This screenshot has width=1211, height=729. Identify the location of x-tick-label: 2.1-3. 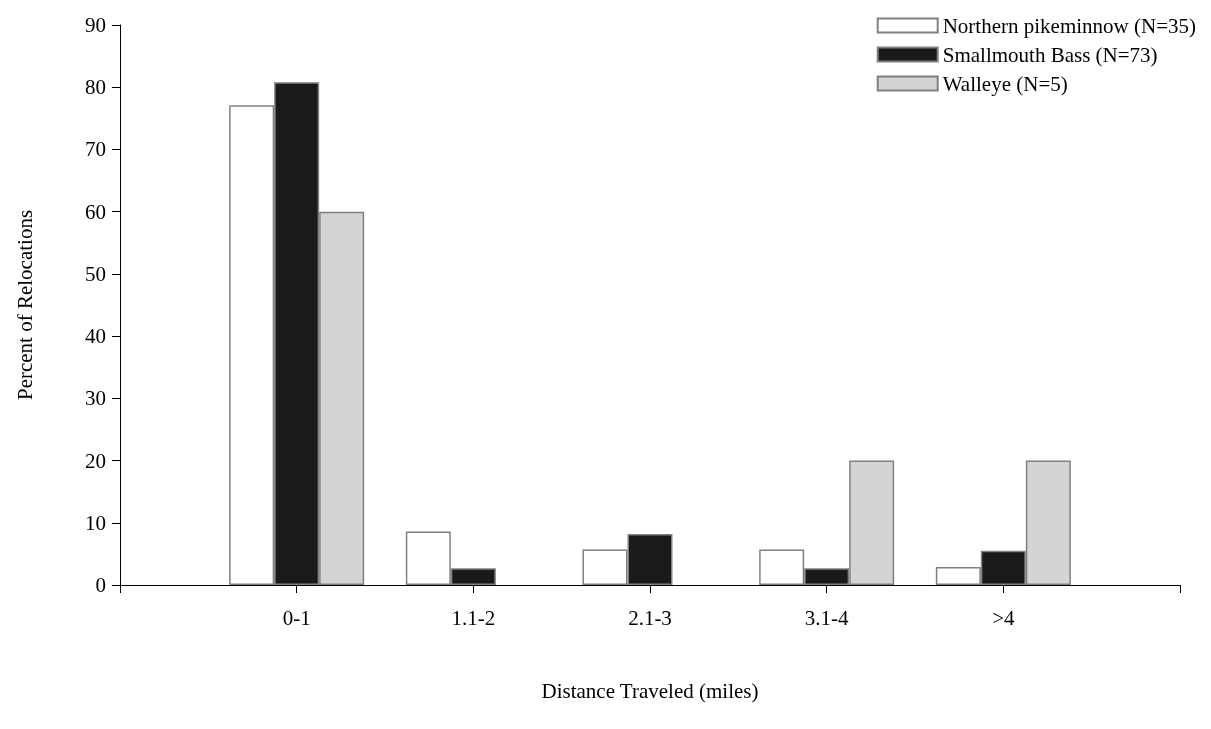
(650, 617).